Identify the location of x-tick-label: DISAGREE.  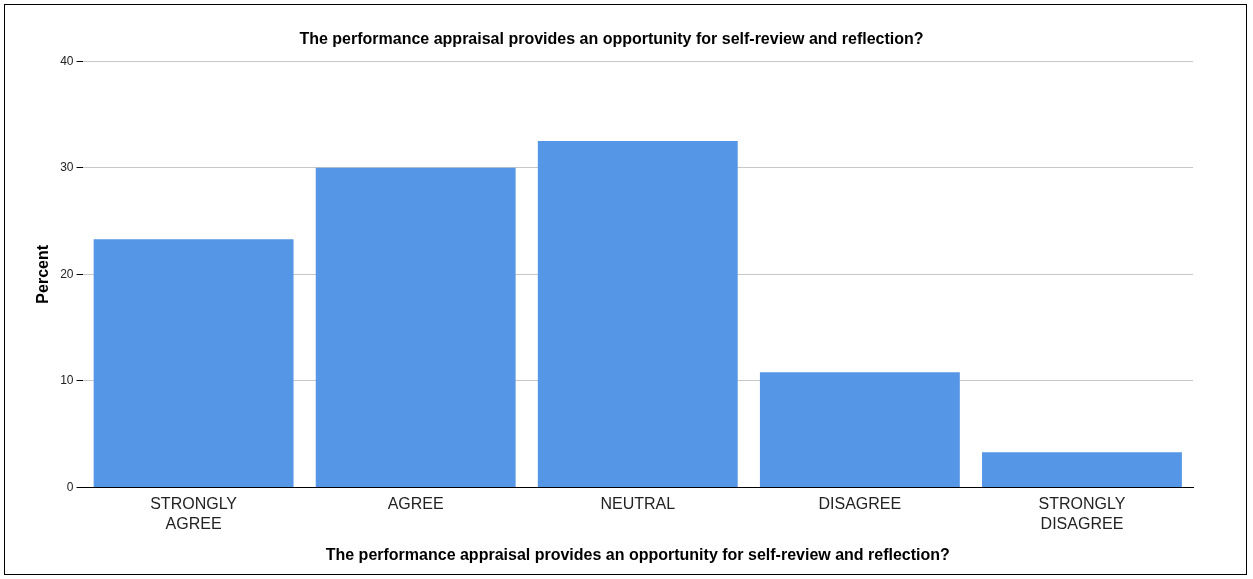
(860, 504).